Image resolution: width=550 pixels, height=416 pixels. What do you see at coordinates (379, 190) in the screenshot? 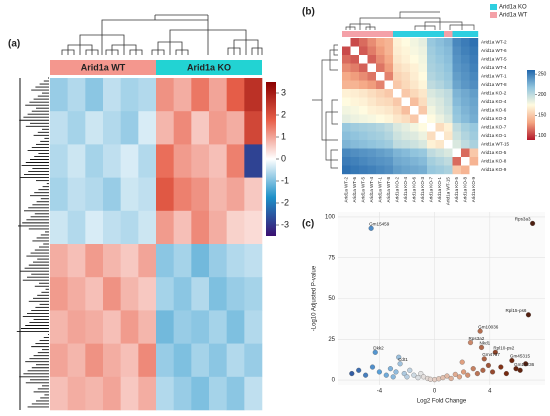
I see `column-label: Arid1a WT-1` at bounding box center [379, 190].